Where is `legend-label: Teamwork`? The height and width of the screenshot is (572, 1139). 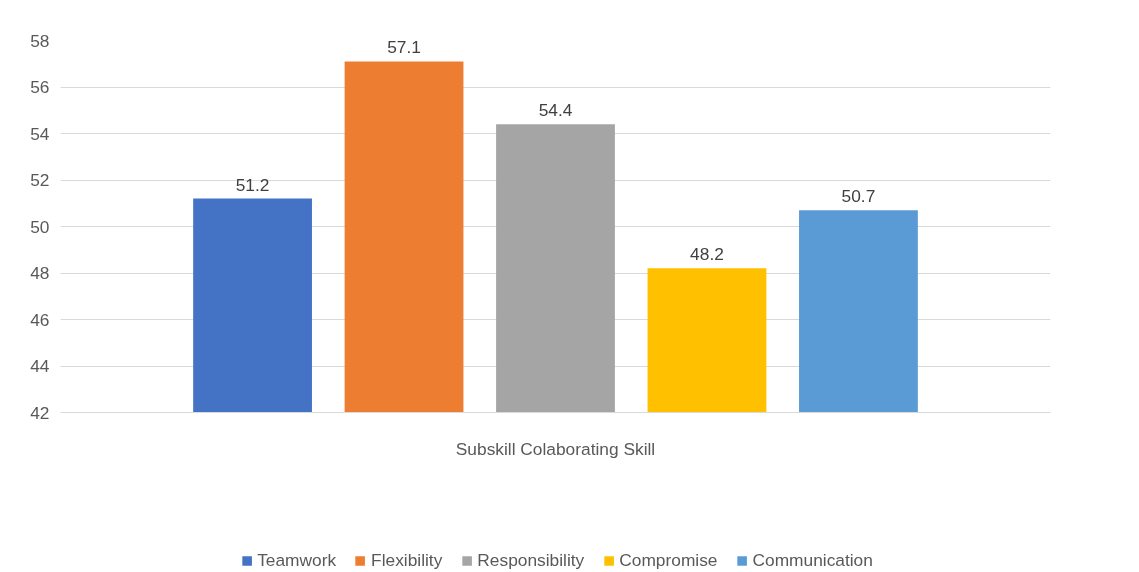
legend-label: Teamwork is located at coordinates (297, 560).